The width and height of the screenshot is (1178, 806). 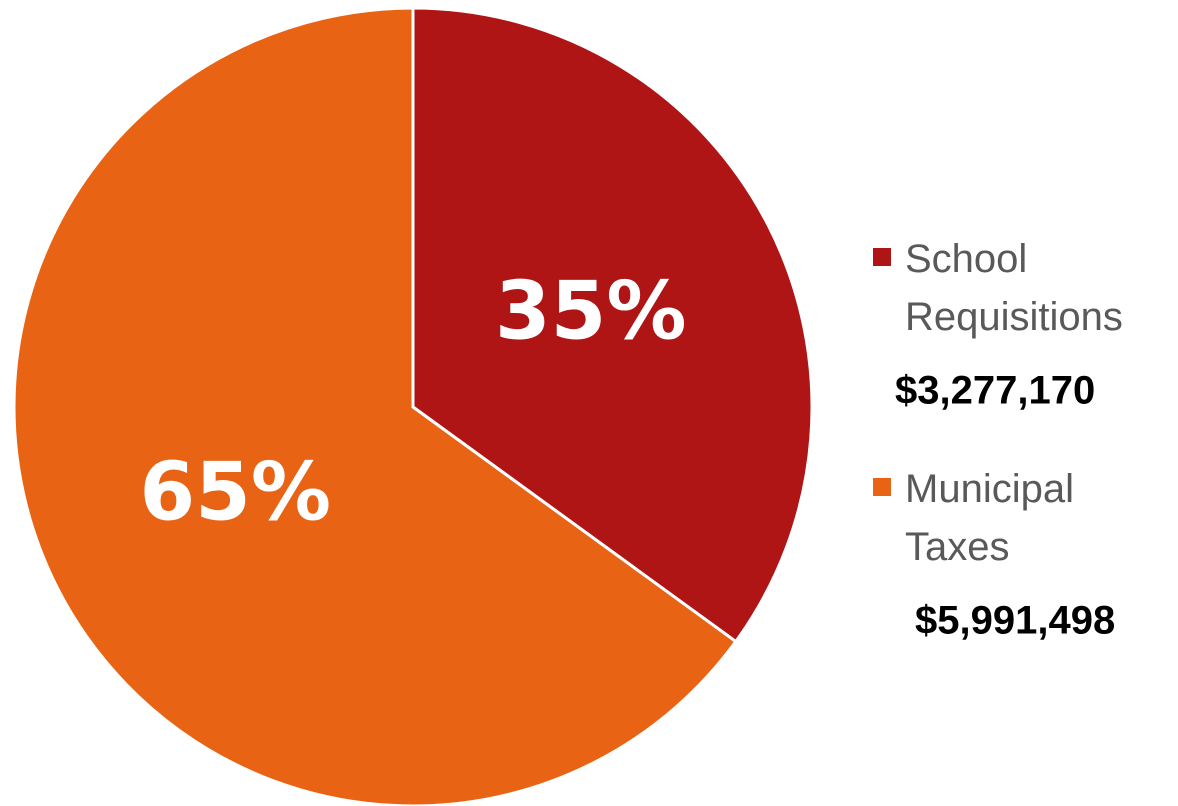 I want to click on legend-label: Municipal Taxes, so click(x=989, y=518).